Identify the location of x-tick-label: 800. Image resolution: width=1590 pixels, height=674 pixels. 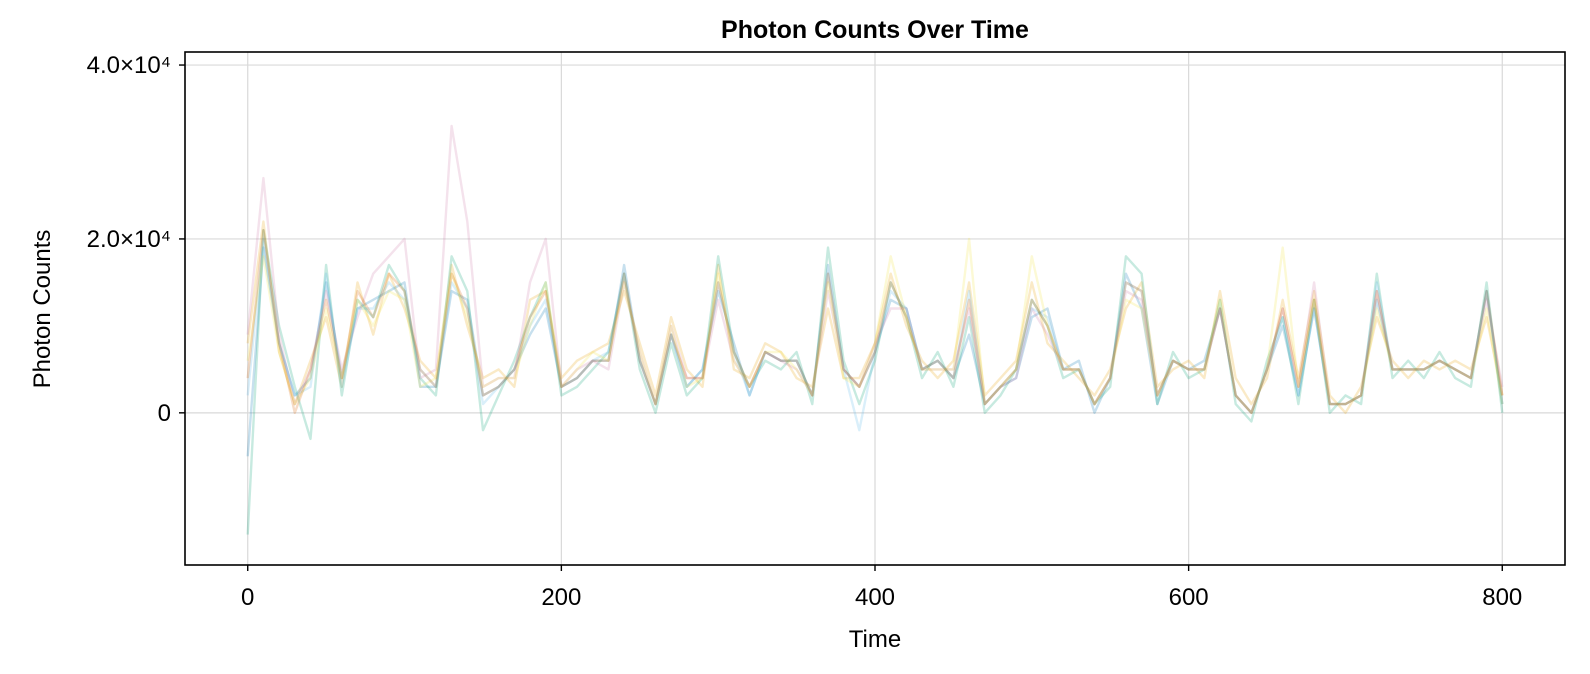
(1502, 597).